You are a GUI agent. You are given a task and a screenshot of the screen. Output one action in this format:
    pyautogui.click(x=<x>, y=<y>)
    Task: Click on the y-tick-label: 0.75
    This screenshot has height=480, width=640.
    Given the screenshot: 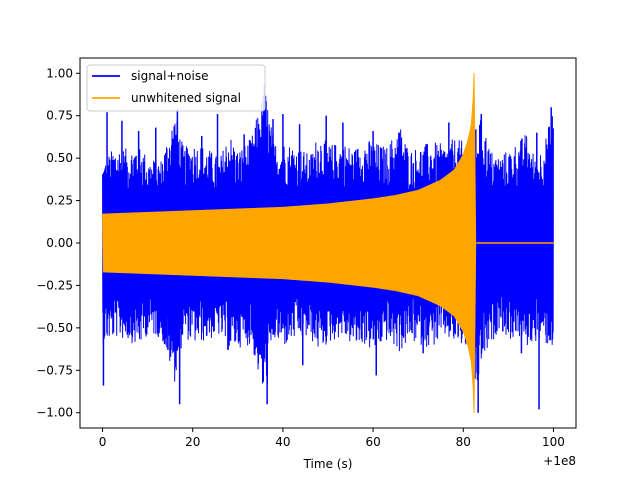 What is the action you would take?
    pyautogui.click(x=59, y=116)
    